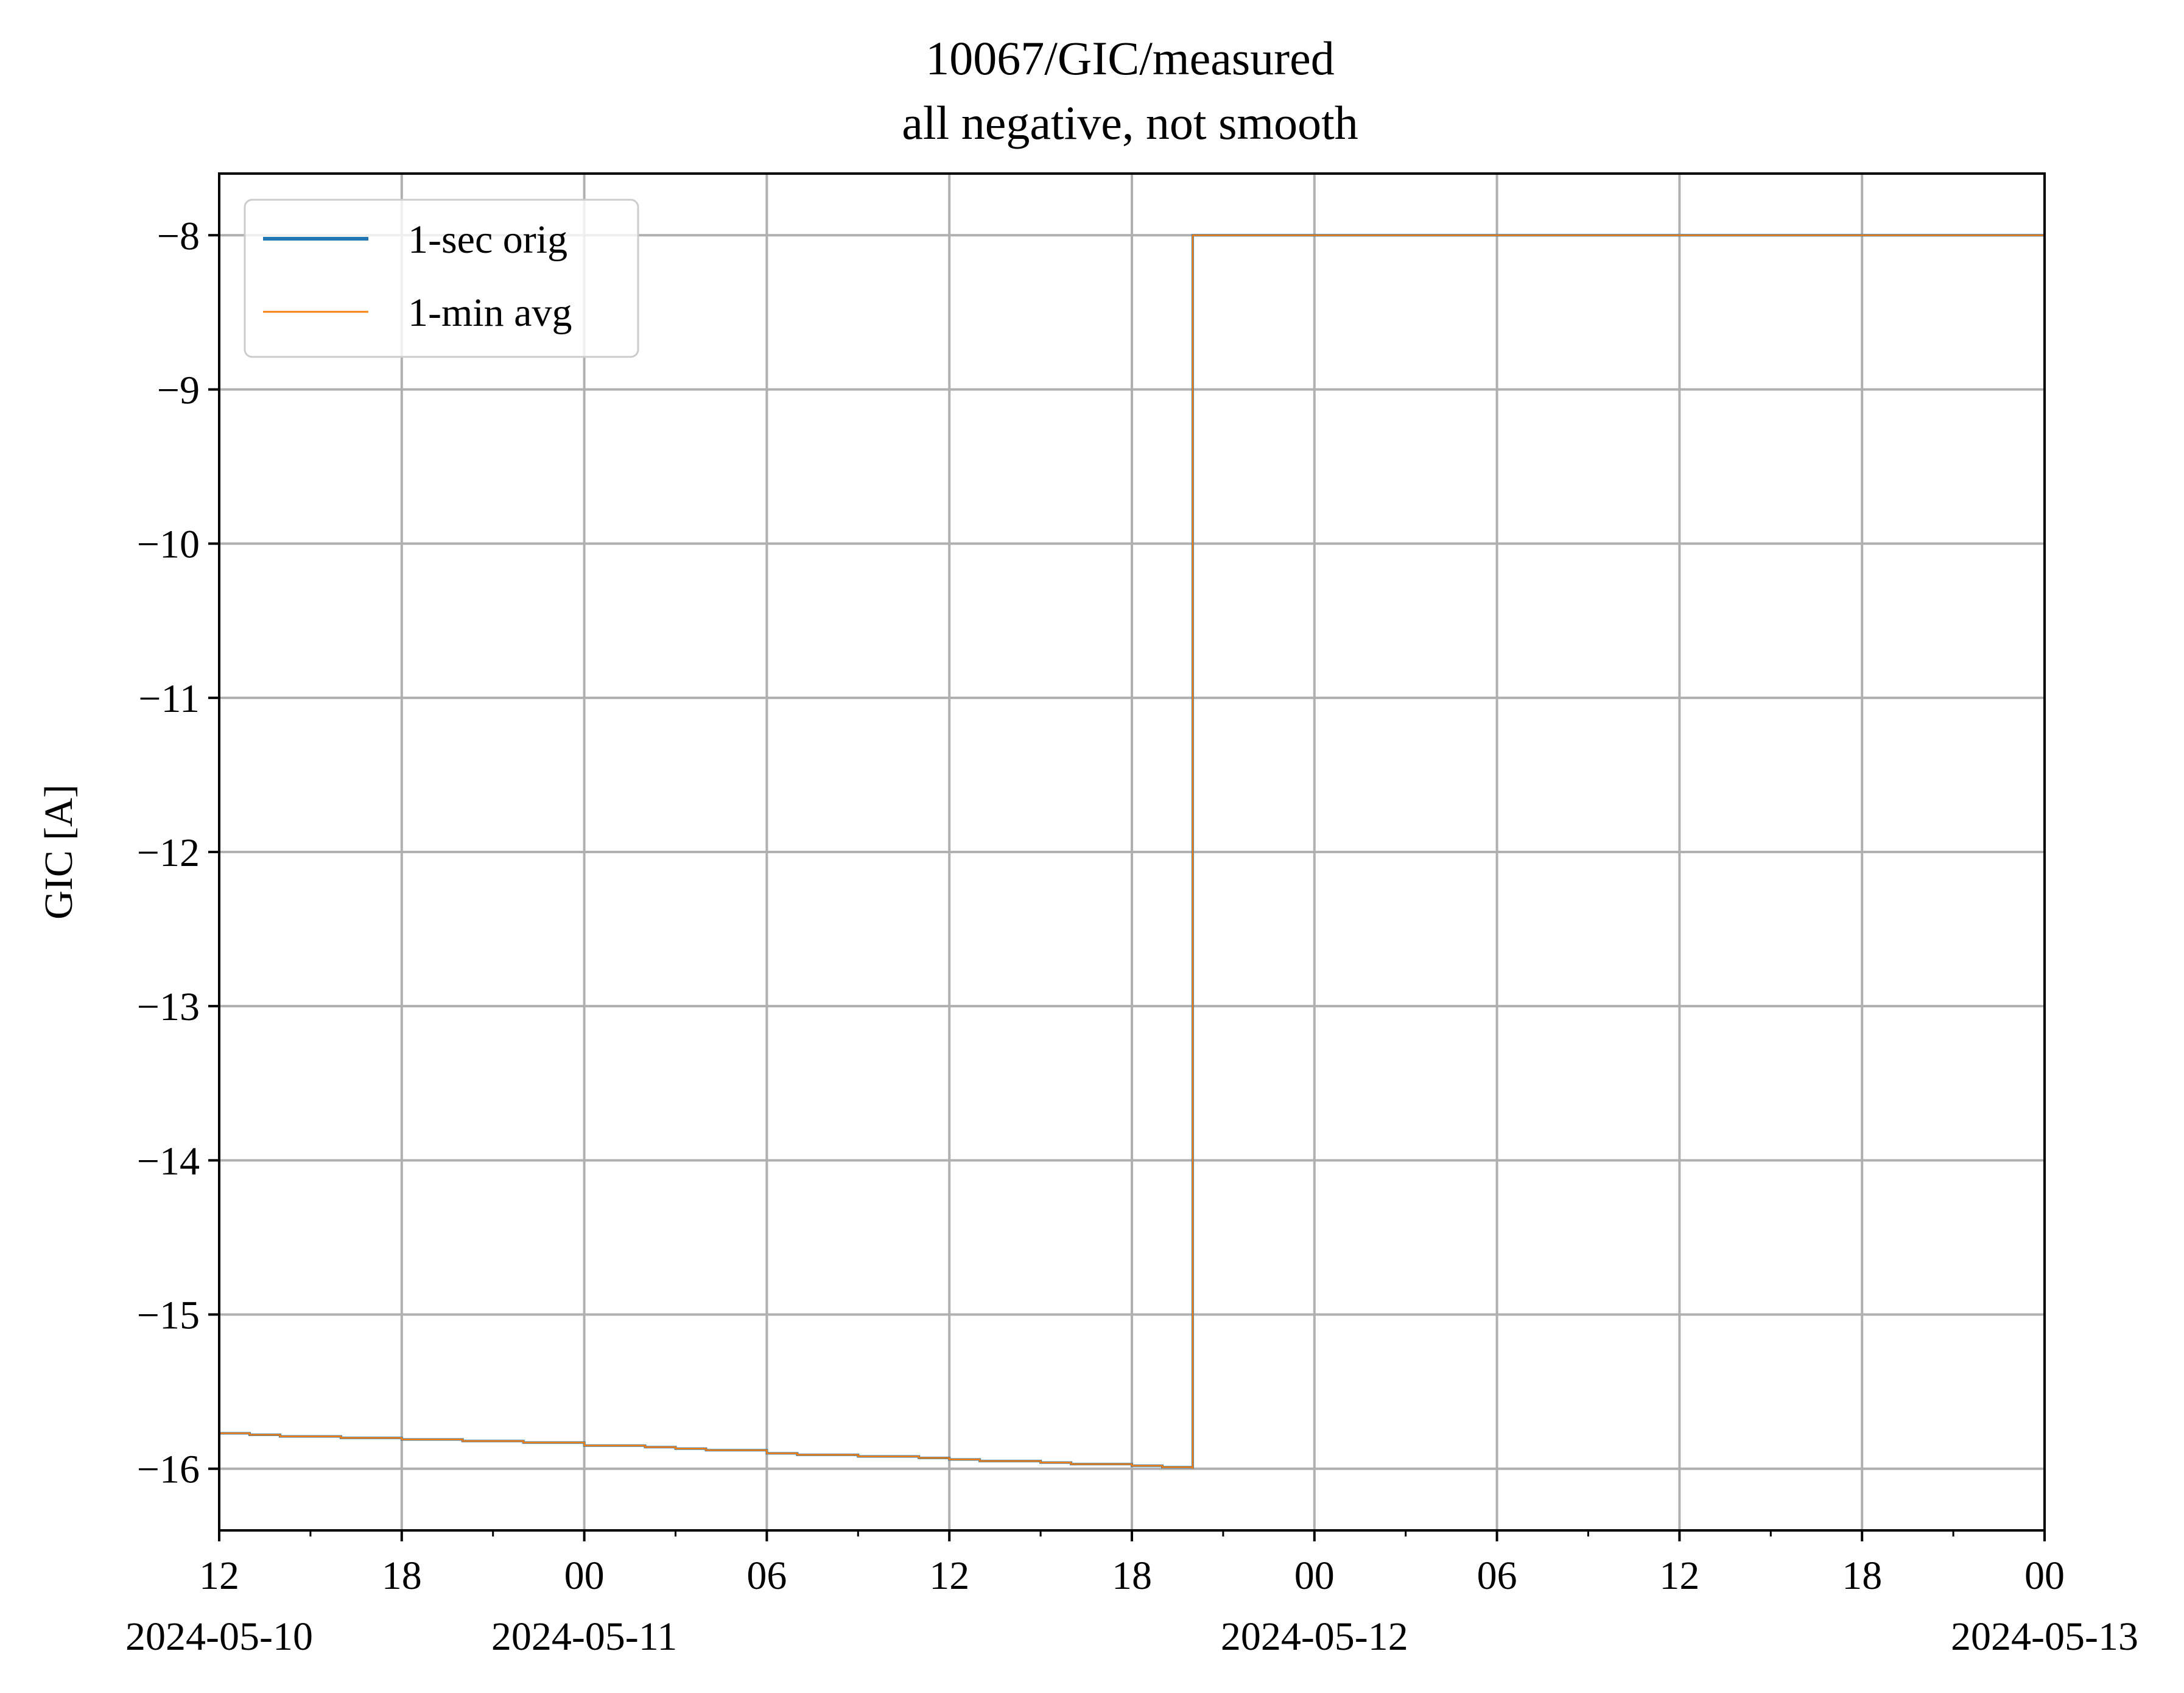 The width and height of the screenshot is (2184, 1693). I want to click on x-tick-date-label: 2024-05-11, so click(584, 1636).